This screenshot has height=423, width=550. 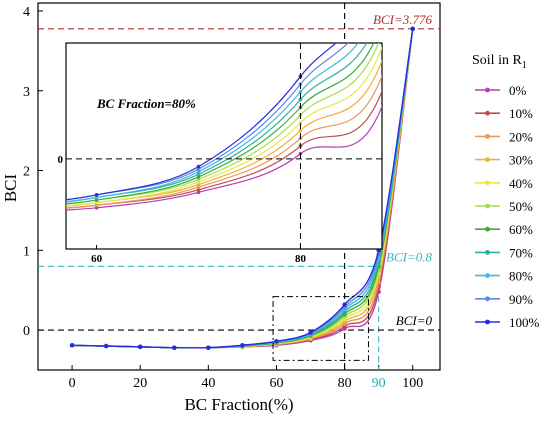 What do you see at coordinates (521, 136) in the screenshot?
I see `legend-label: 20%` at bounding box center [521, 136].